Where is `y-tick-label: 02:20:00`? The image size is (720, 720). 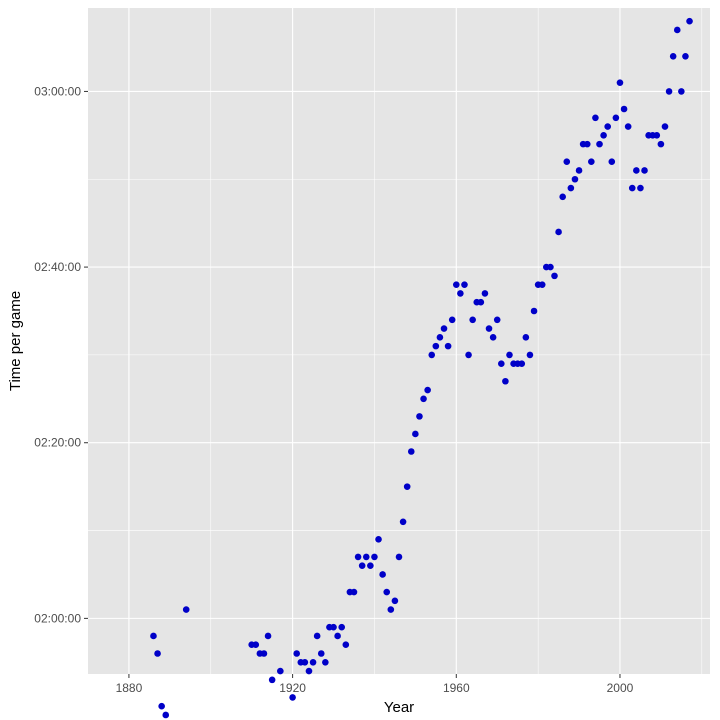 y-tick-label: 02:20:00 is located at coordinates (57, 443).